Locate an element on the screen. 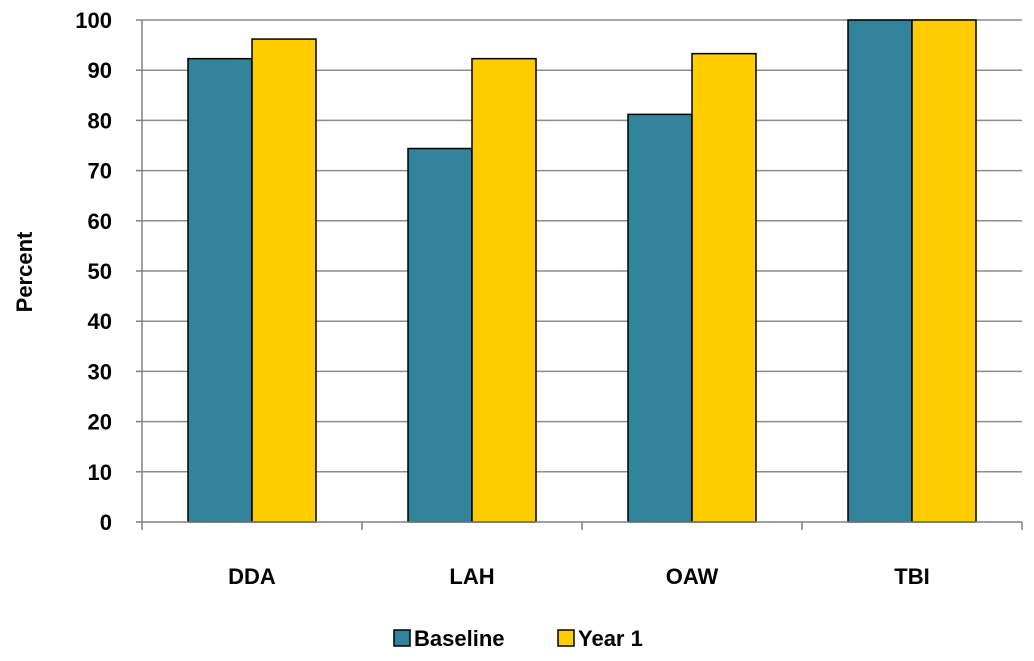 This screenshot has height=661, width=1034. y-axis-title: Percent is located at coordinates (24, 271).